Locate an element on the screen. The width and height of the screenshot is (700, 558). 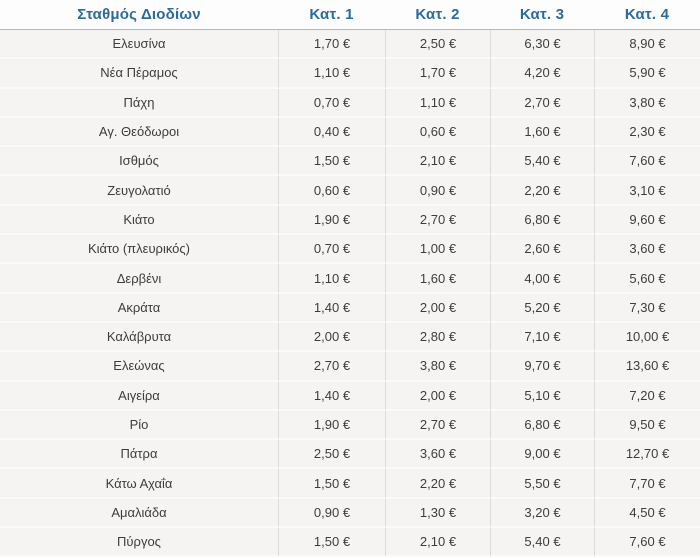
station-cell: Ελευσίνα is located at coordinates (139, 45).